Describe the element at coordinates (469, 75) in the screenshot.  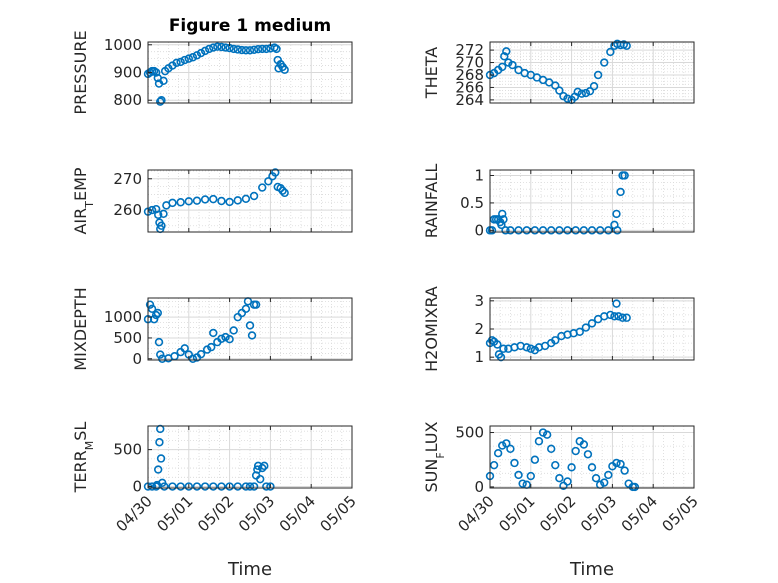
I see `y-tick-label: 268` at that location.